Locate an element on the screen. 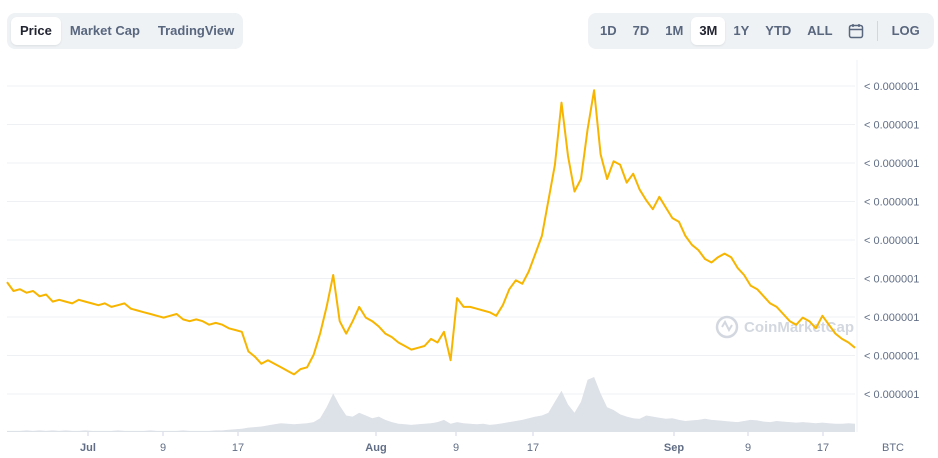  chart-view-tabs: Price Market Cap TradingView is located at coordinates (125, 31).